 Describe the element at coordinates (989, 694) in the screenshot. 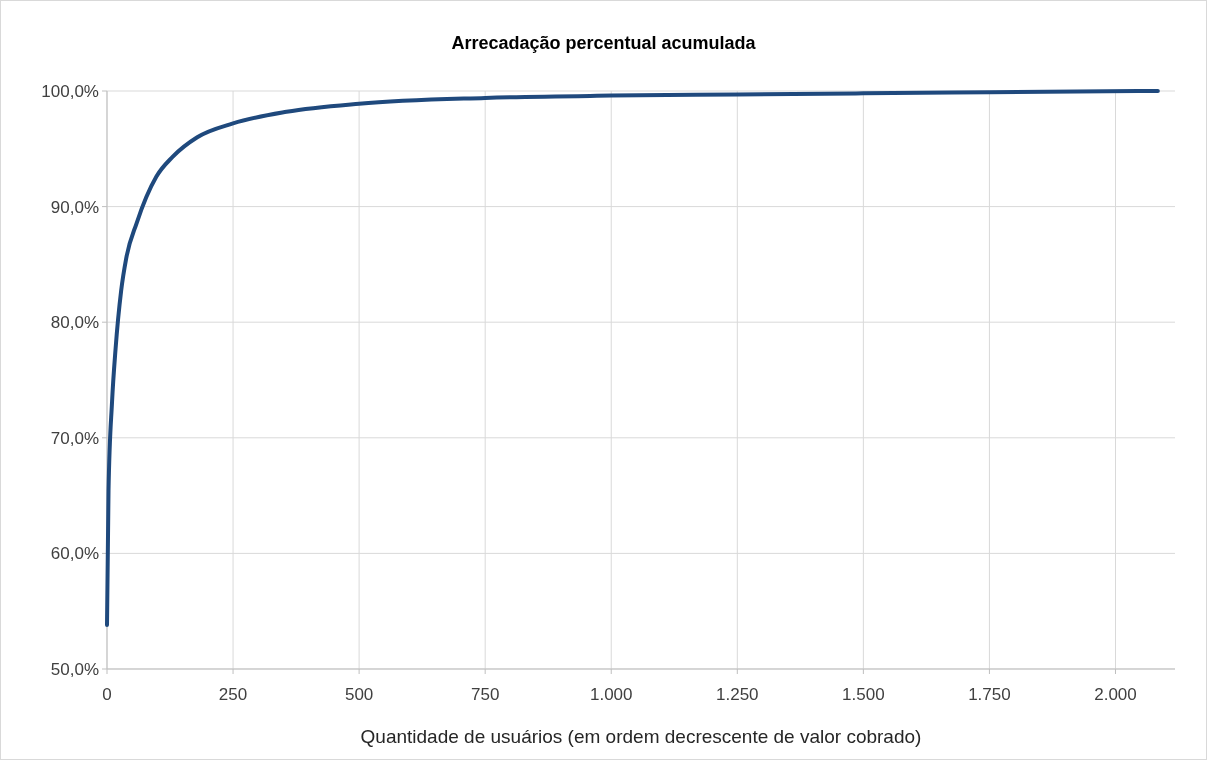

I see `x-tick-label: 1.750` at that location.